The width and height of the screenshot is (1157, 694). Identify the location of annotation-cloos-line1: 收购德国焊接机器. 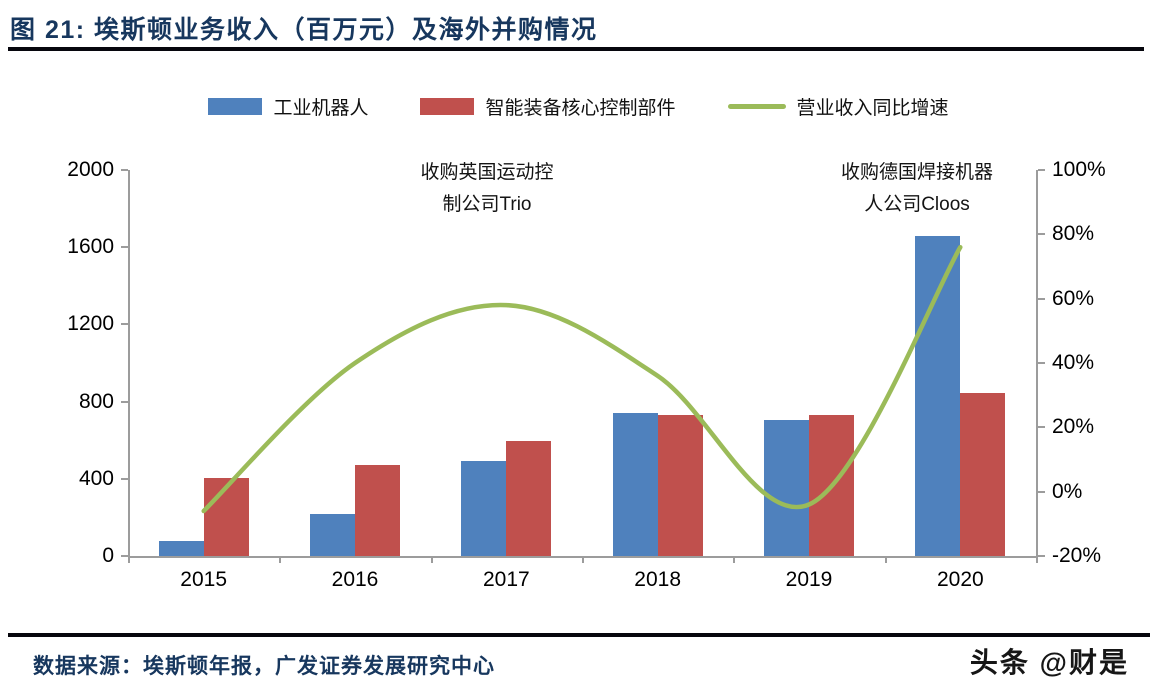
(916, 172).